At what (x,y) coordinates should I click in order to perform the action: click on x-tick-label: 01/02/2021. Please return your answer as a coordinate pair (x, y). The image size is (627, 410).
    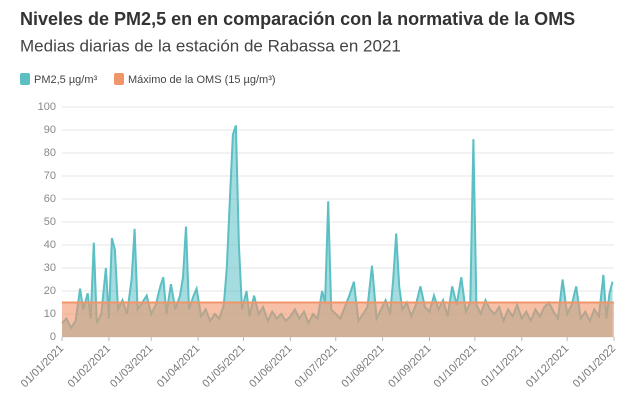
    Looking at the image, I should click on (89, 366).